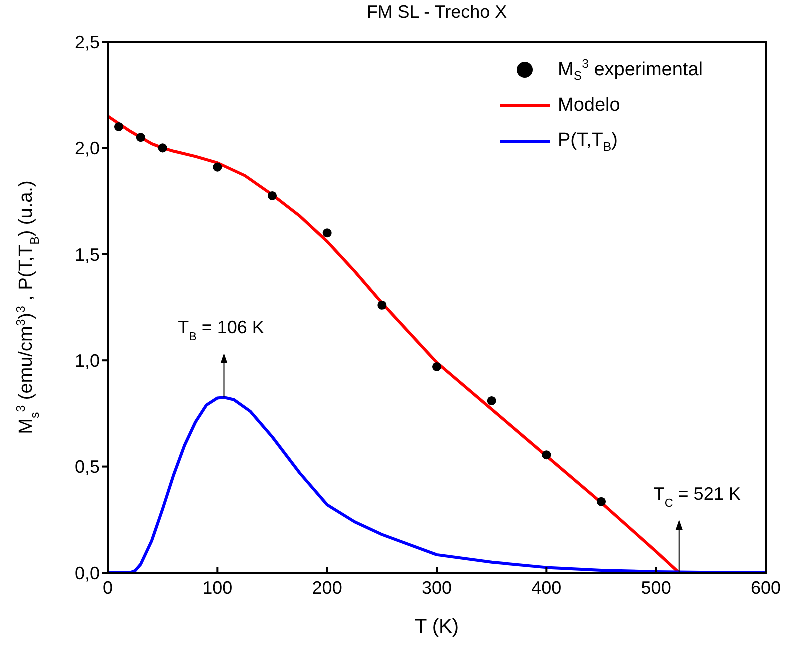 This screenshot has height=661, width=790. Describe the element at coordinates (217, 588) in the screenshot. I see `x-tick-label: 100` at that location.